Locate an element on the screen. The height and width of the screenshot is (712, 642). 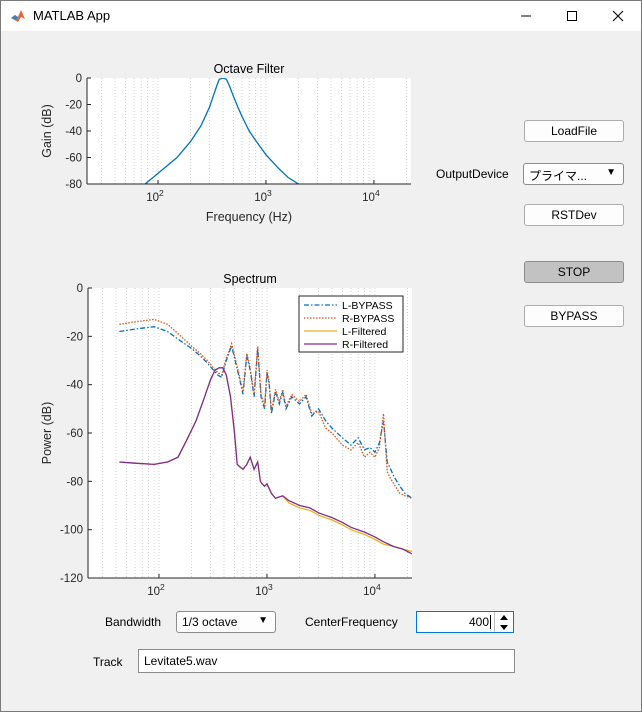
maximize-icon is located at coordinates (572, 16).